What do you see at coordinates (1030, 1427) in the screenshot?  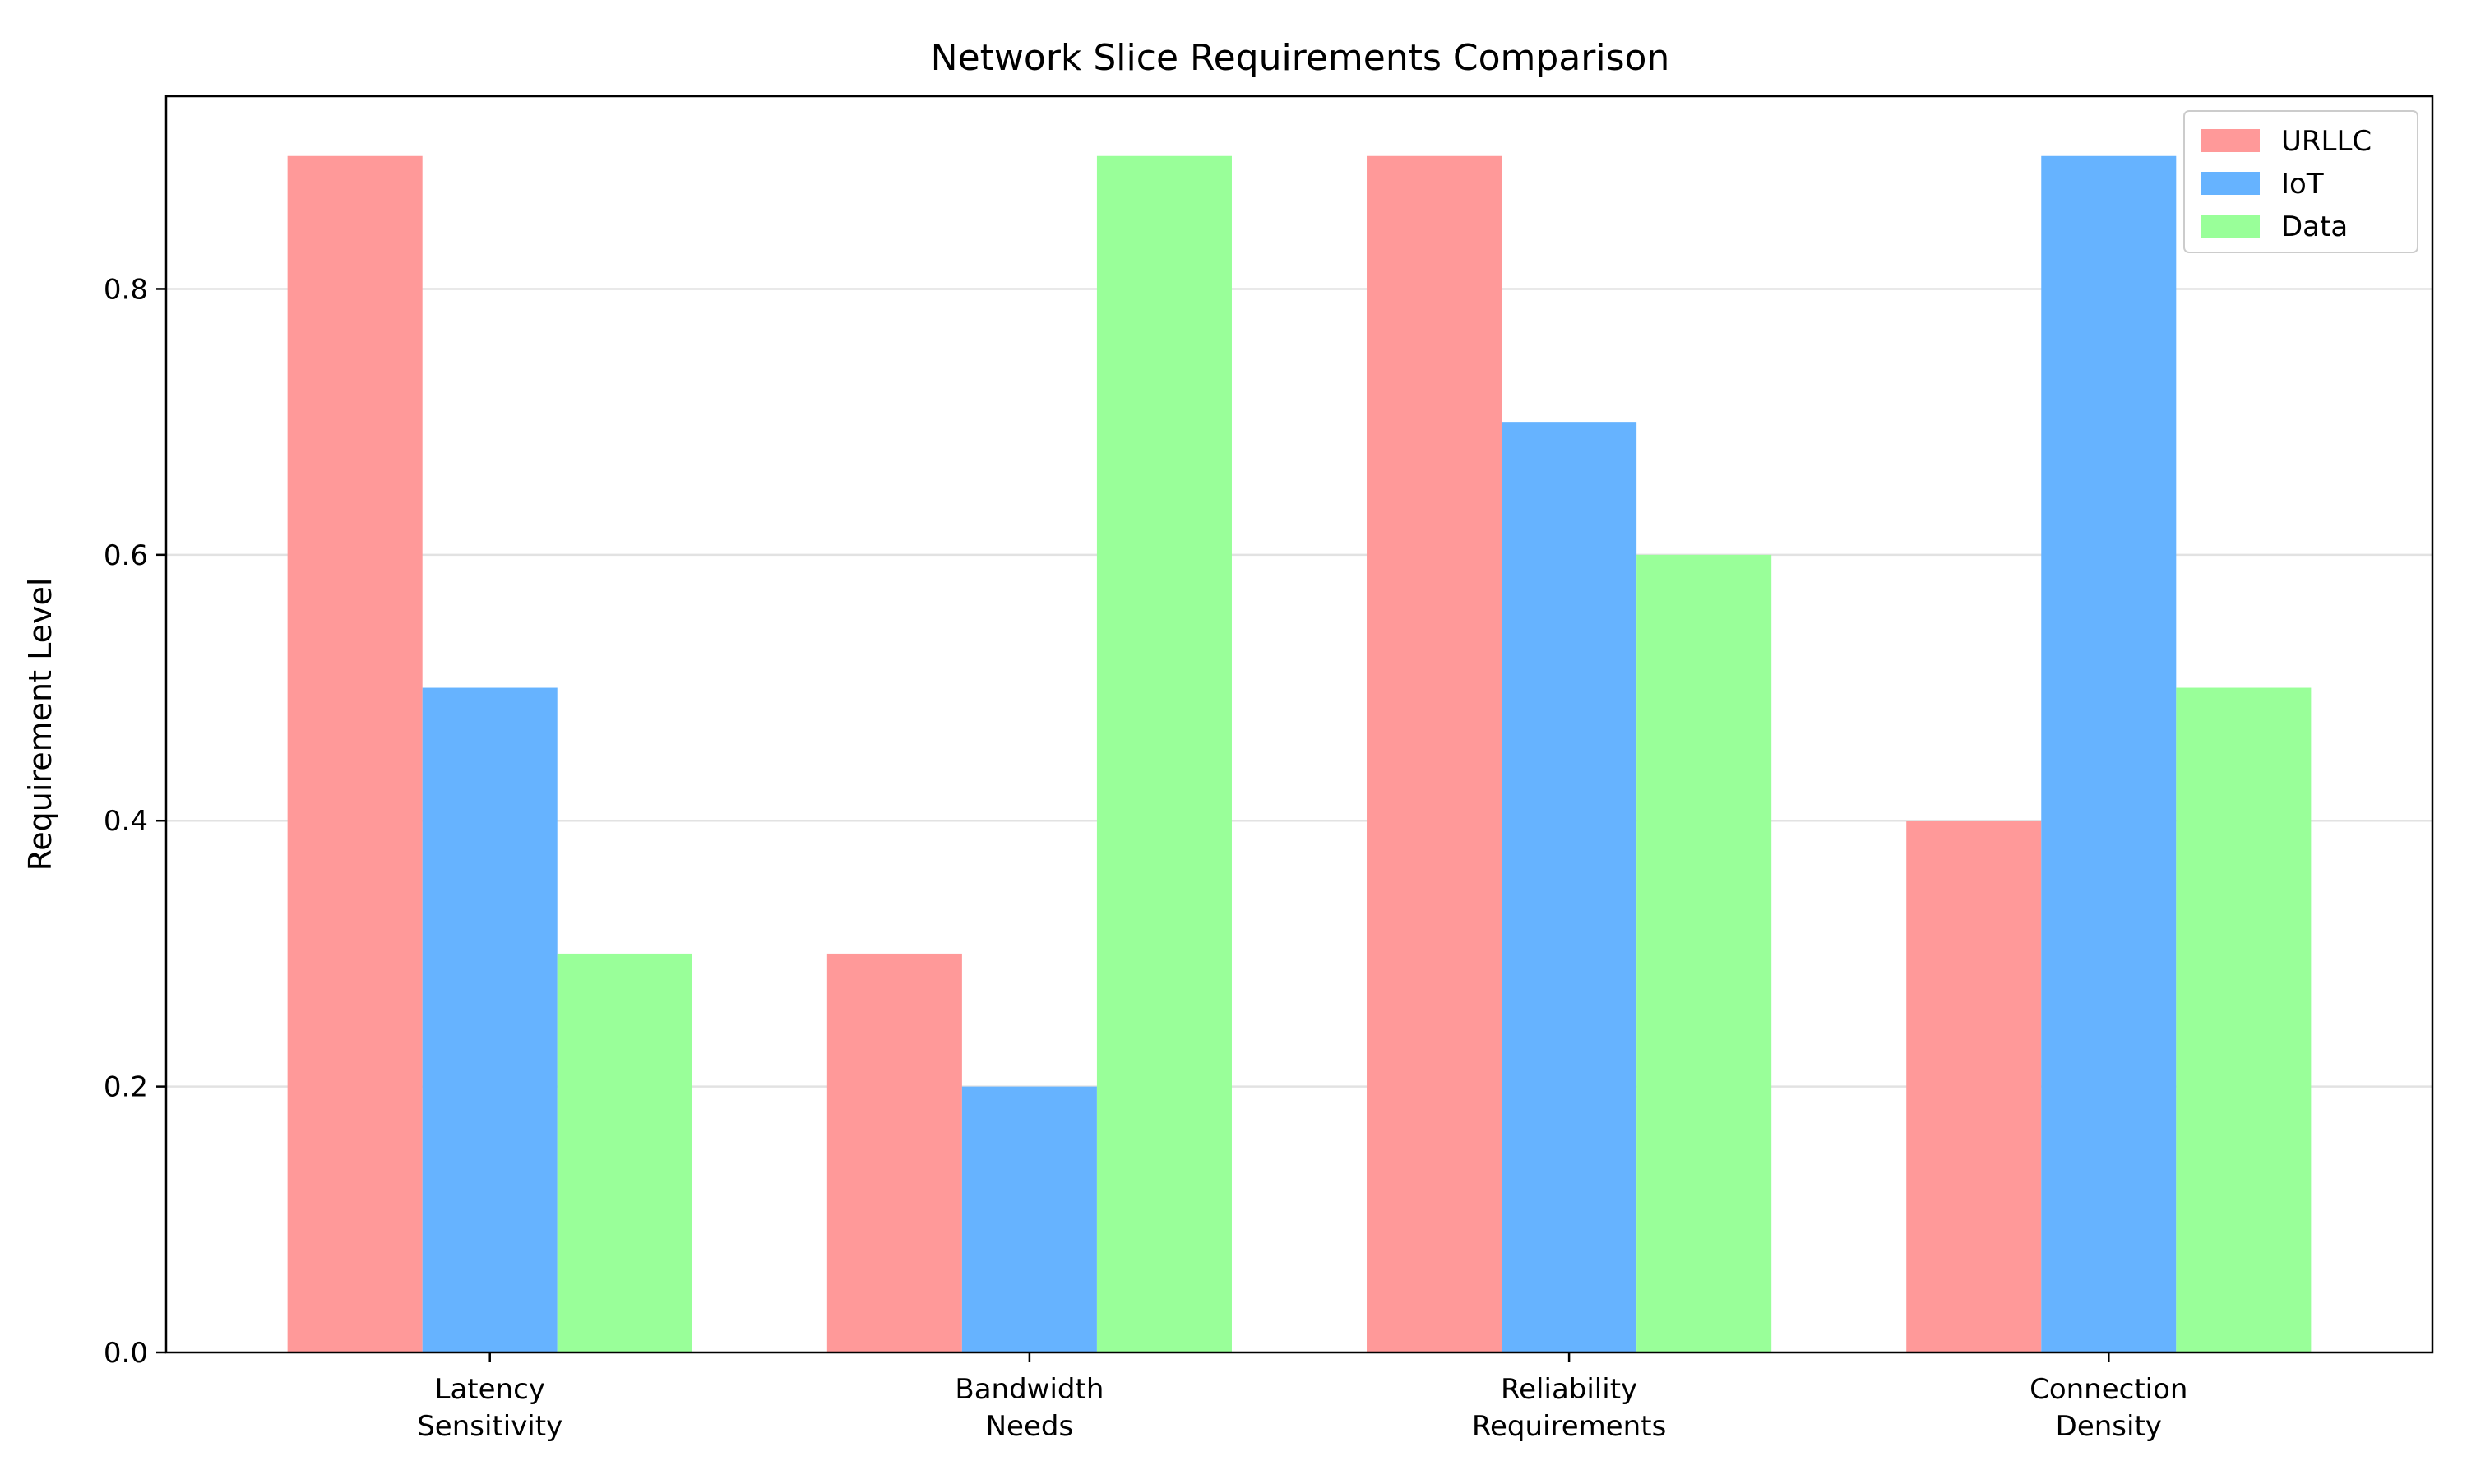 I see `x-tick-label: Needs` at bounding box center [1030, 1427].